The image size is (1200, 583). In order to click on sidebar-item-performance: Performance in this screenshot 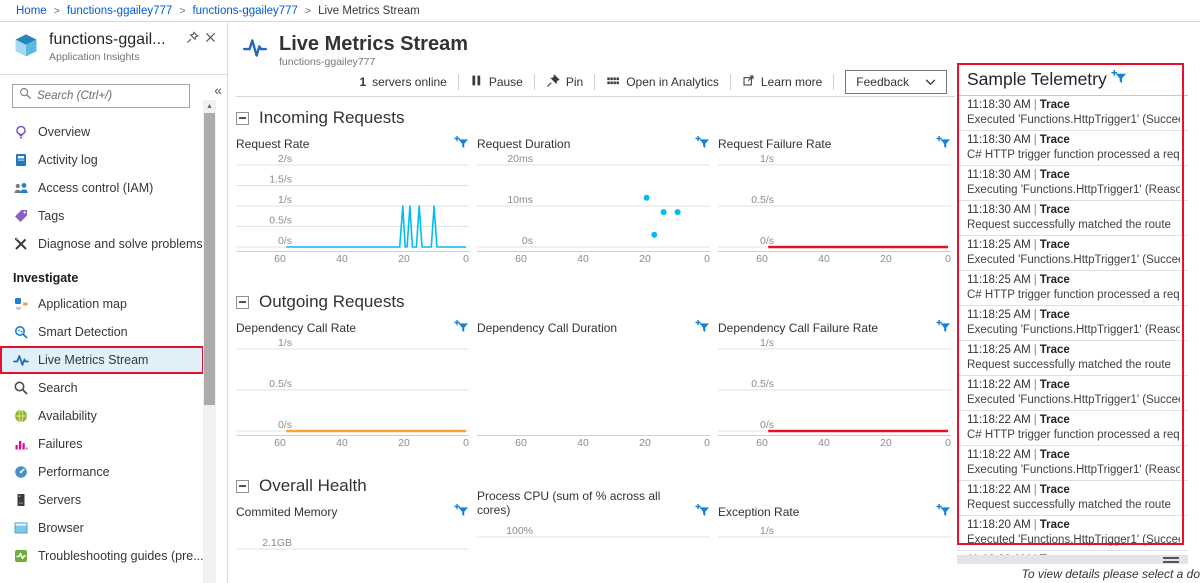, I will do `click(102, 472)`.